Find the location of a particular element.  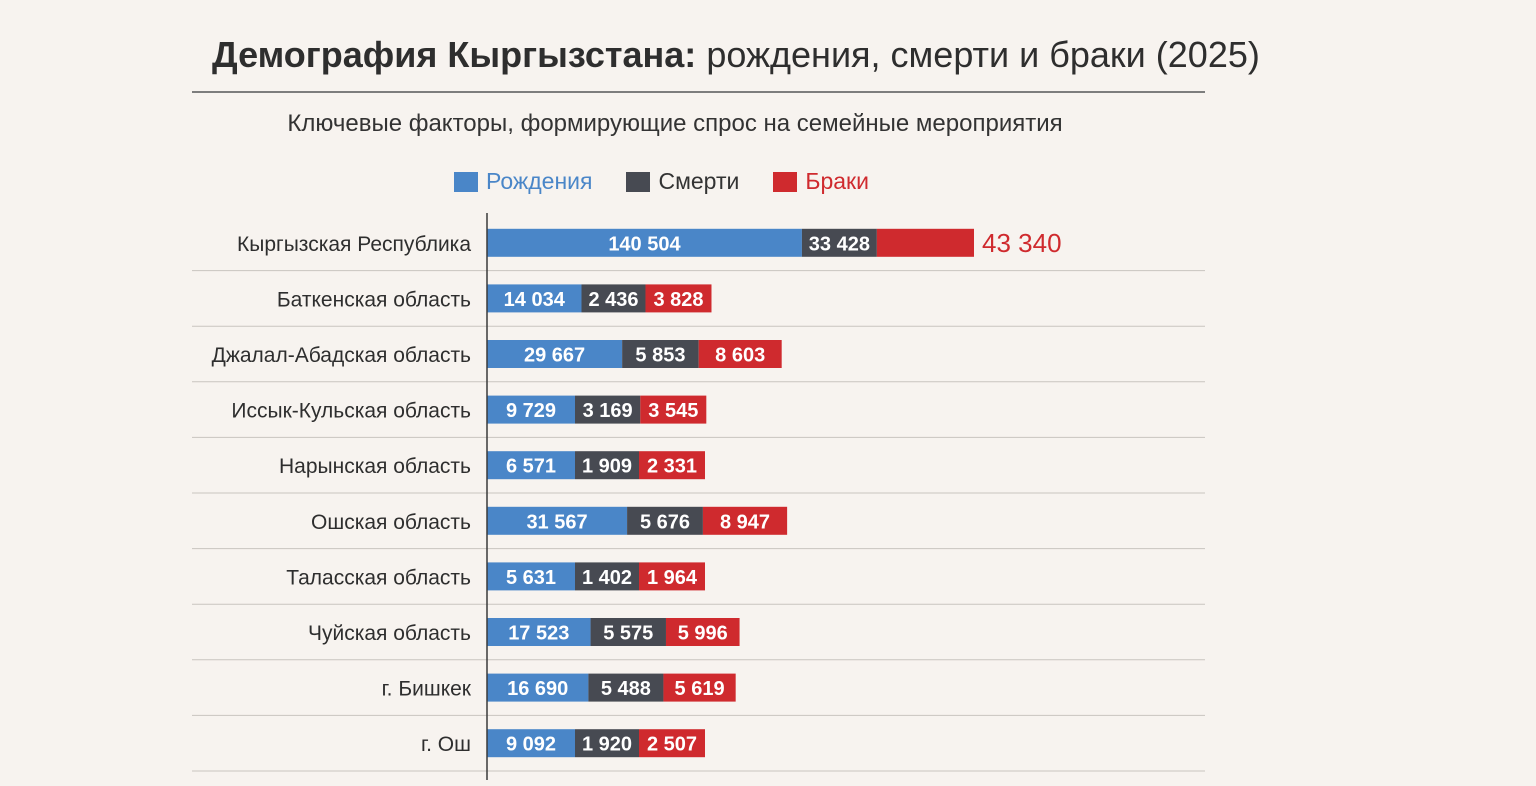

category-label: г. Бишкек is located at coordinates (427, 689).